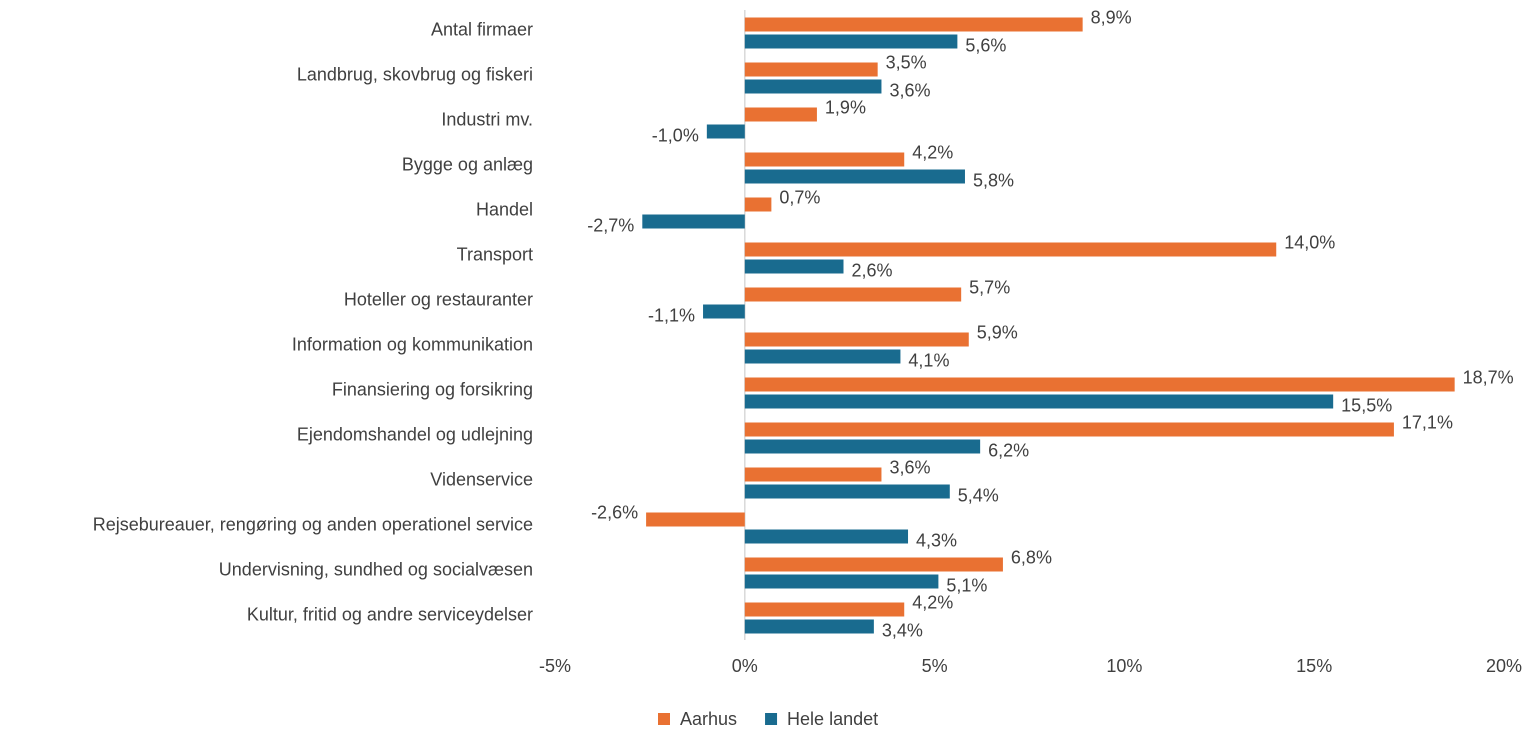 Image resolution: width=1533 pixels, height=735 pixels. Describe the element at coordinates (481, 479) in the screenshot. I see `category-label: Videnservice` at that location.